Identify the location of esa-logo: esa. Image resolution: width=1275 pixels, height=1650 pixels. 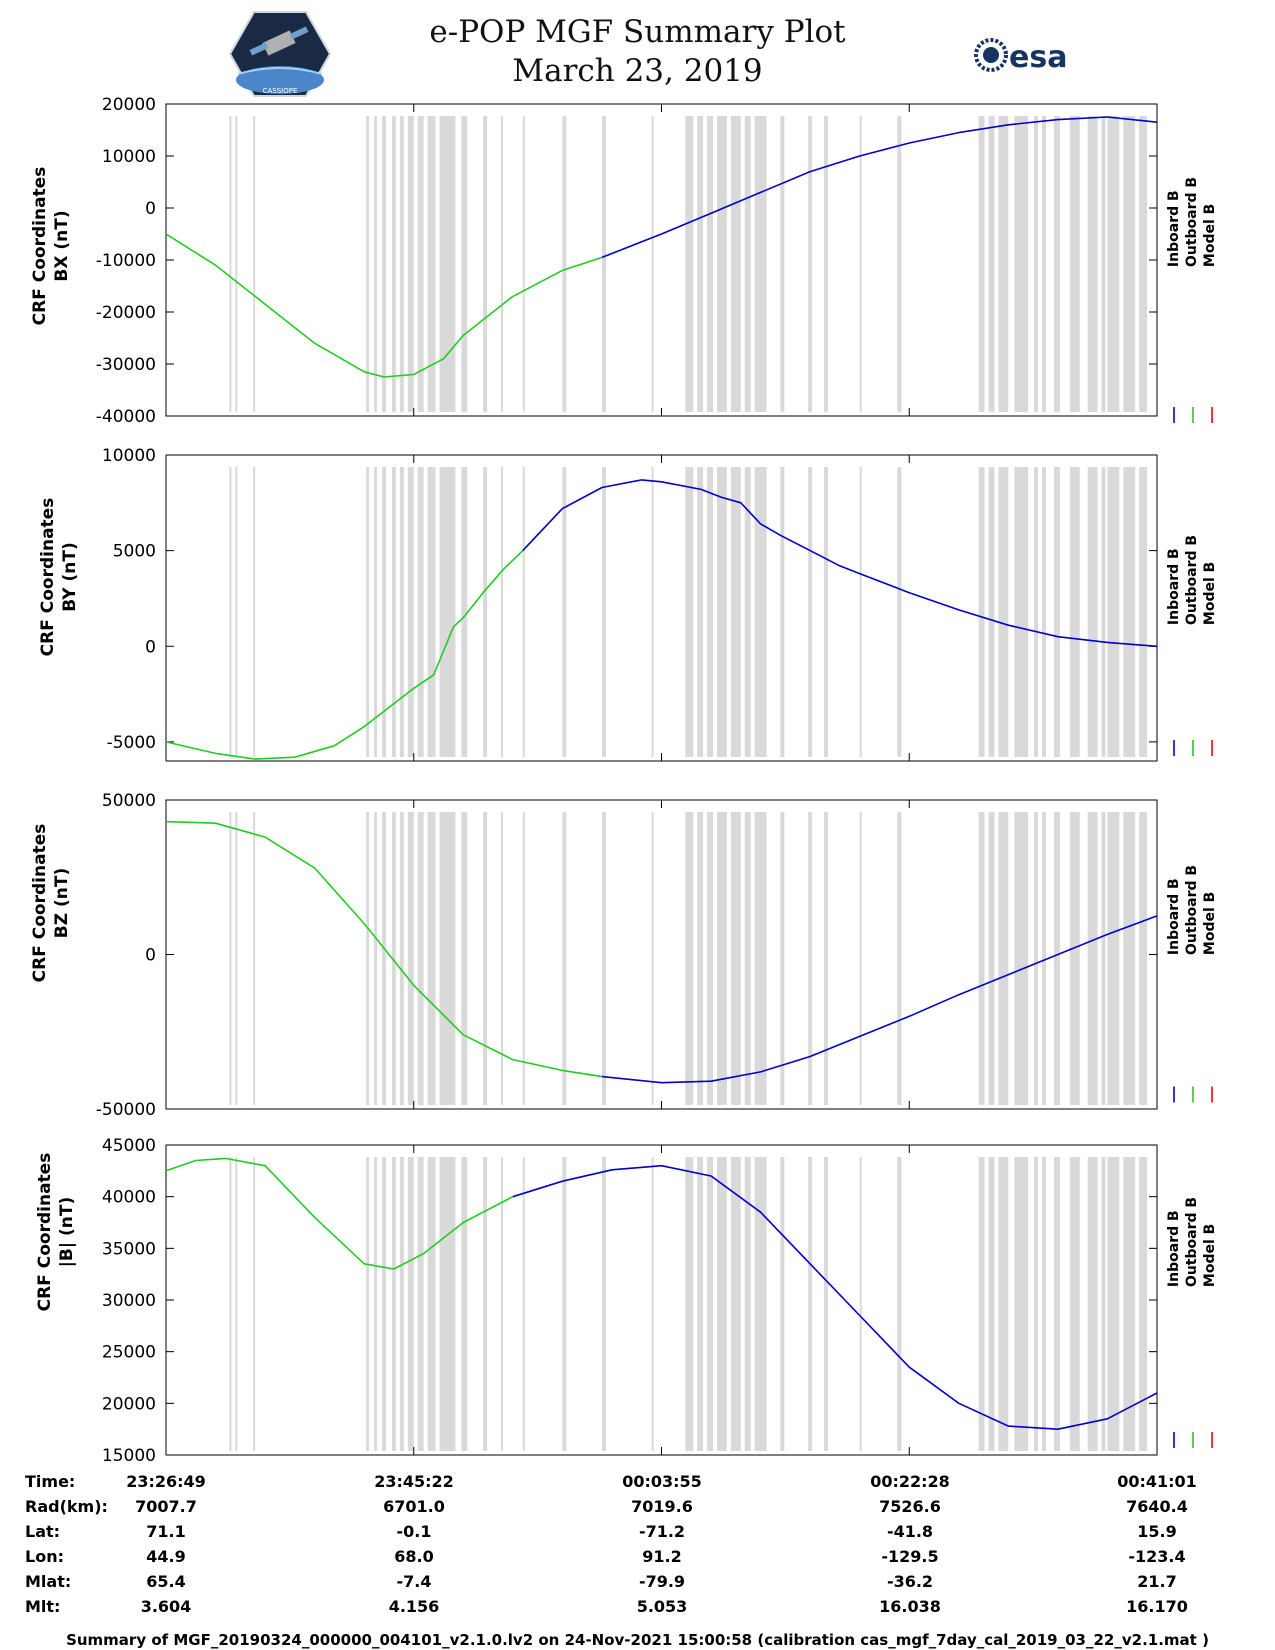
(1020, 56).